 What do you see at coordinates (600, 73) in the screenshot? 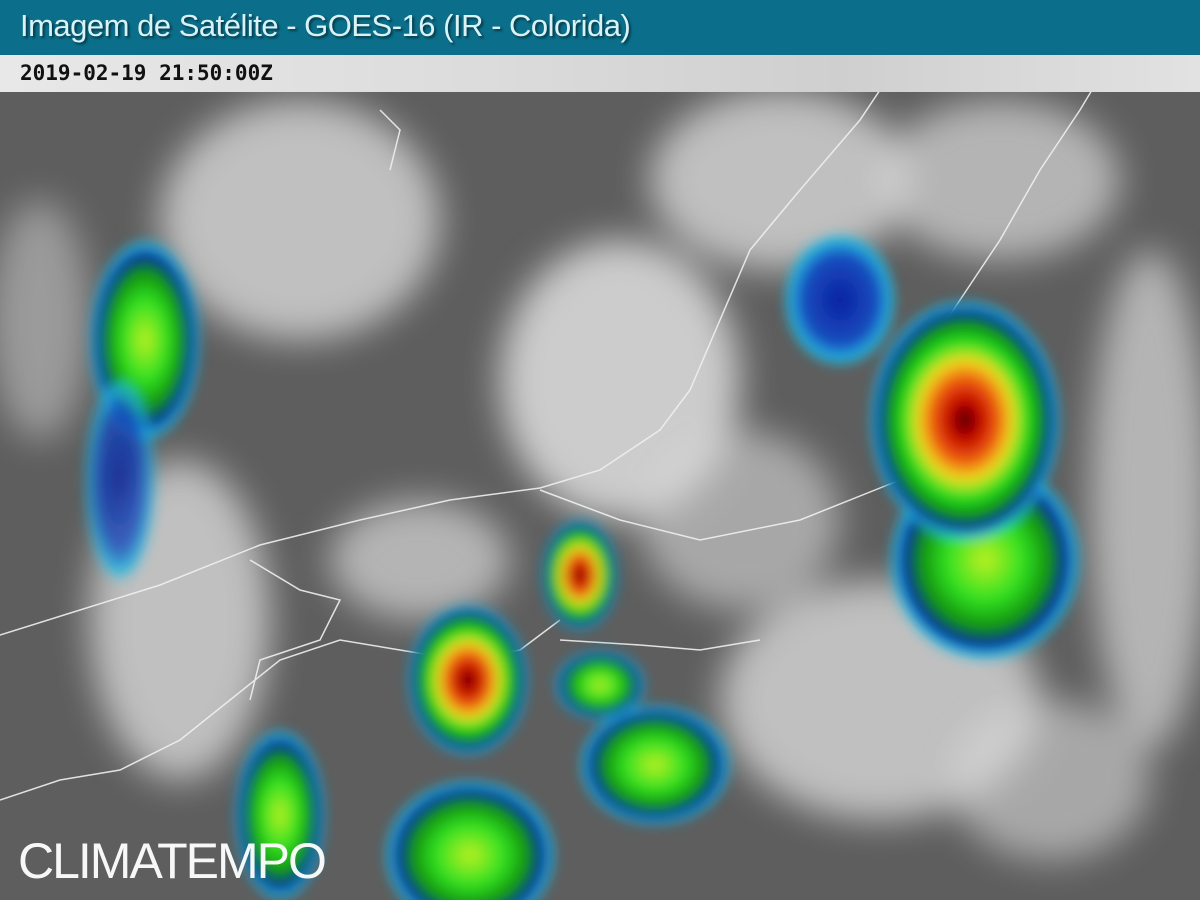
I see `timestamp-bar: 2019-02-19 21:50:00Z` at bounding box center [600, 73].